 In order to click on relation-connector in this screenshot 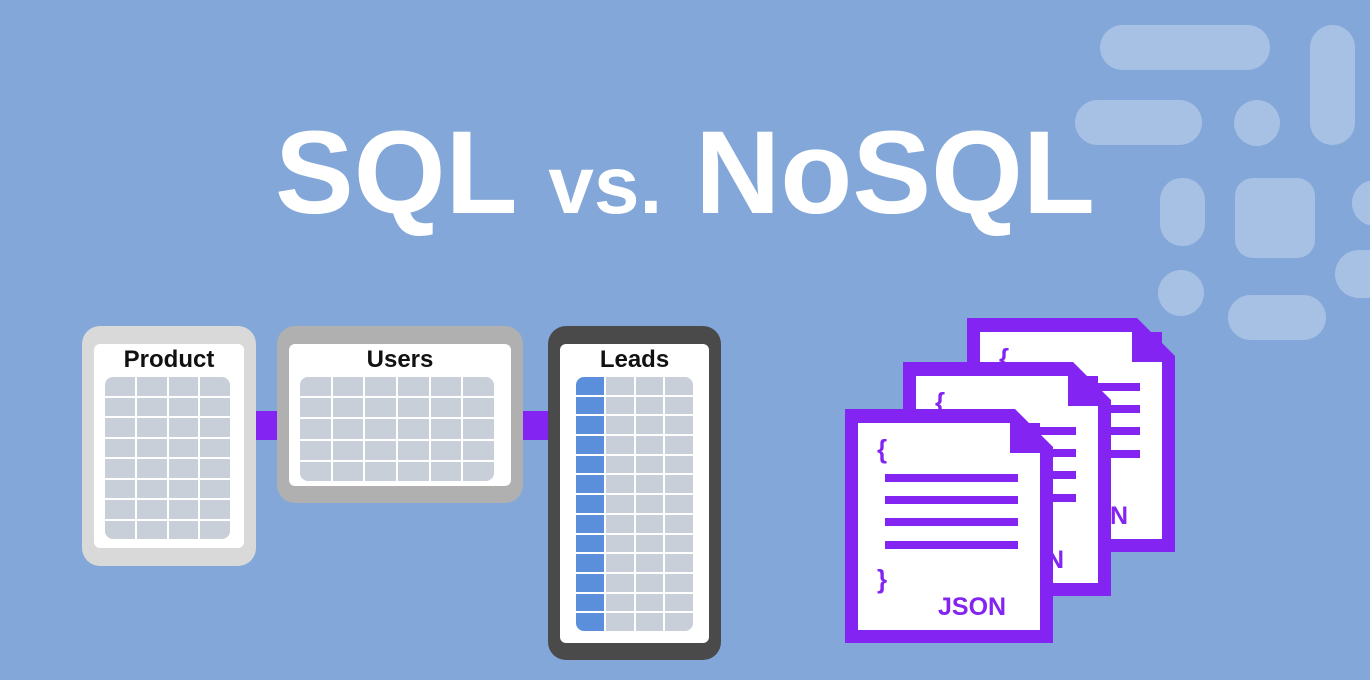, I will do `click(535, 425)`.